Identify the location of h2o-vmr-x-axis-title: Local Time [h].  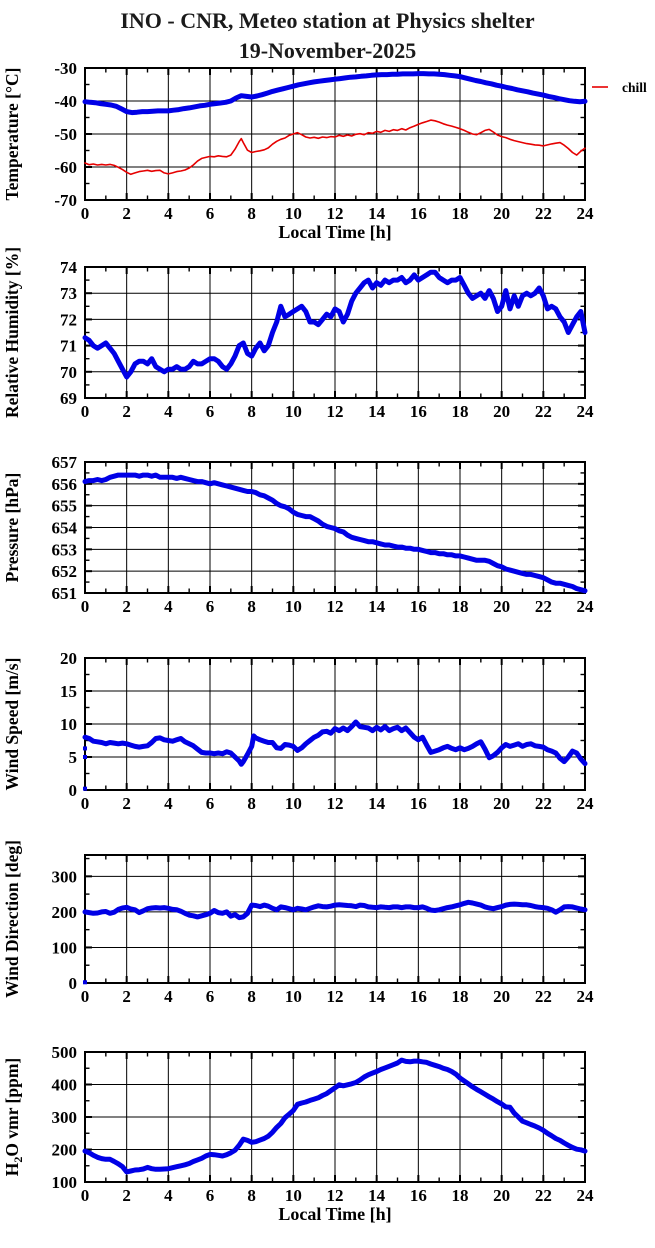
(334, 1214).